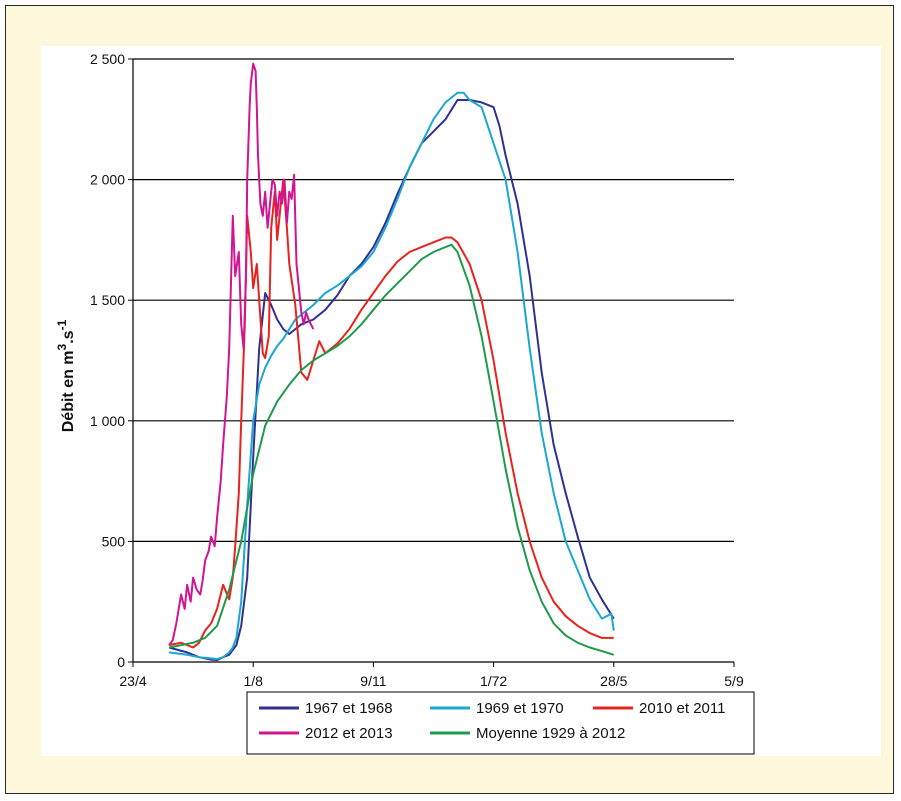 Image resolution: width=901 pixels, height=801 pixels. What do you see at coordinates (107, 421) in the screenshot?
I see `y-tick-label: 1 000` at bounding box center [107, 421].